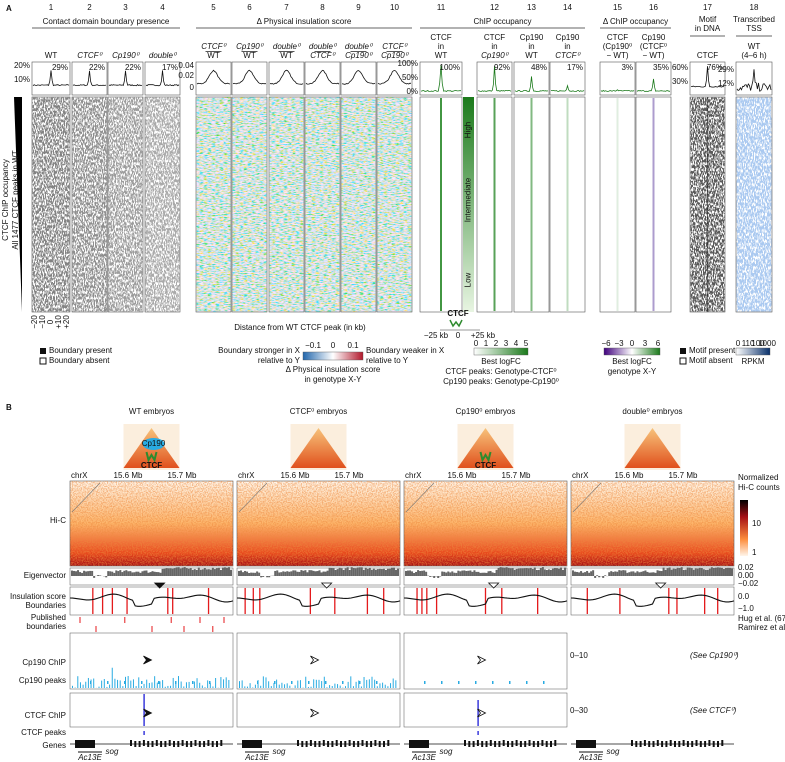  What do you see at coordinates (46, 626) in the screenshot?
I see `track-label: boundaries` at bounding box center [46, 626].